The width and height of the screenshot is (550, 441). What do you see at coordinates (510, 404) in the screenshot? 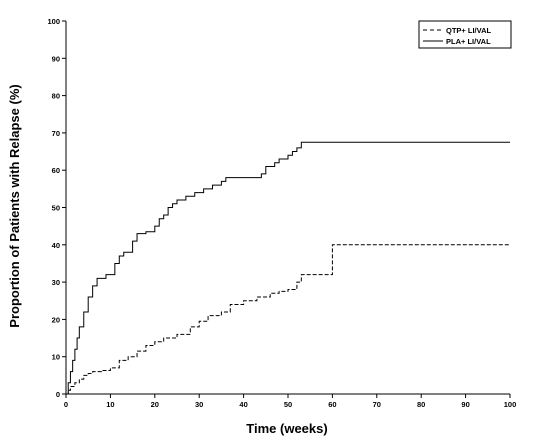
I see `x-tick-label: 100` at bounding box center [510, 404].